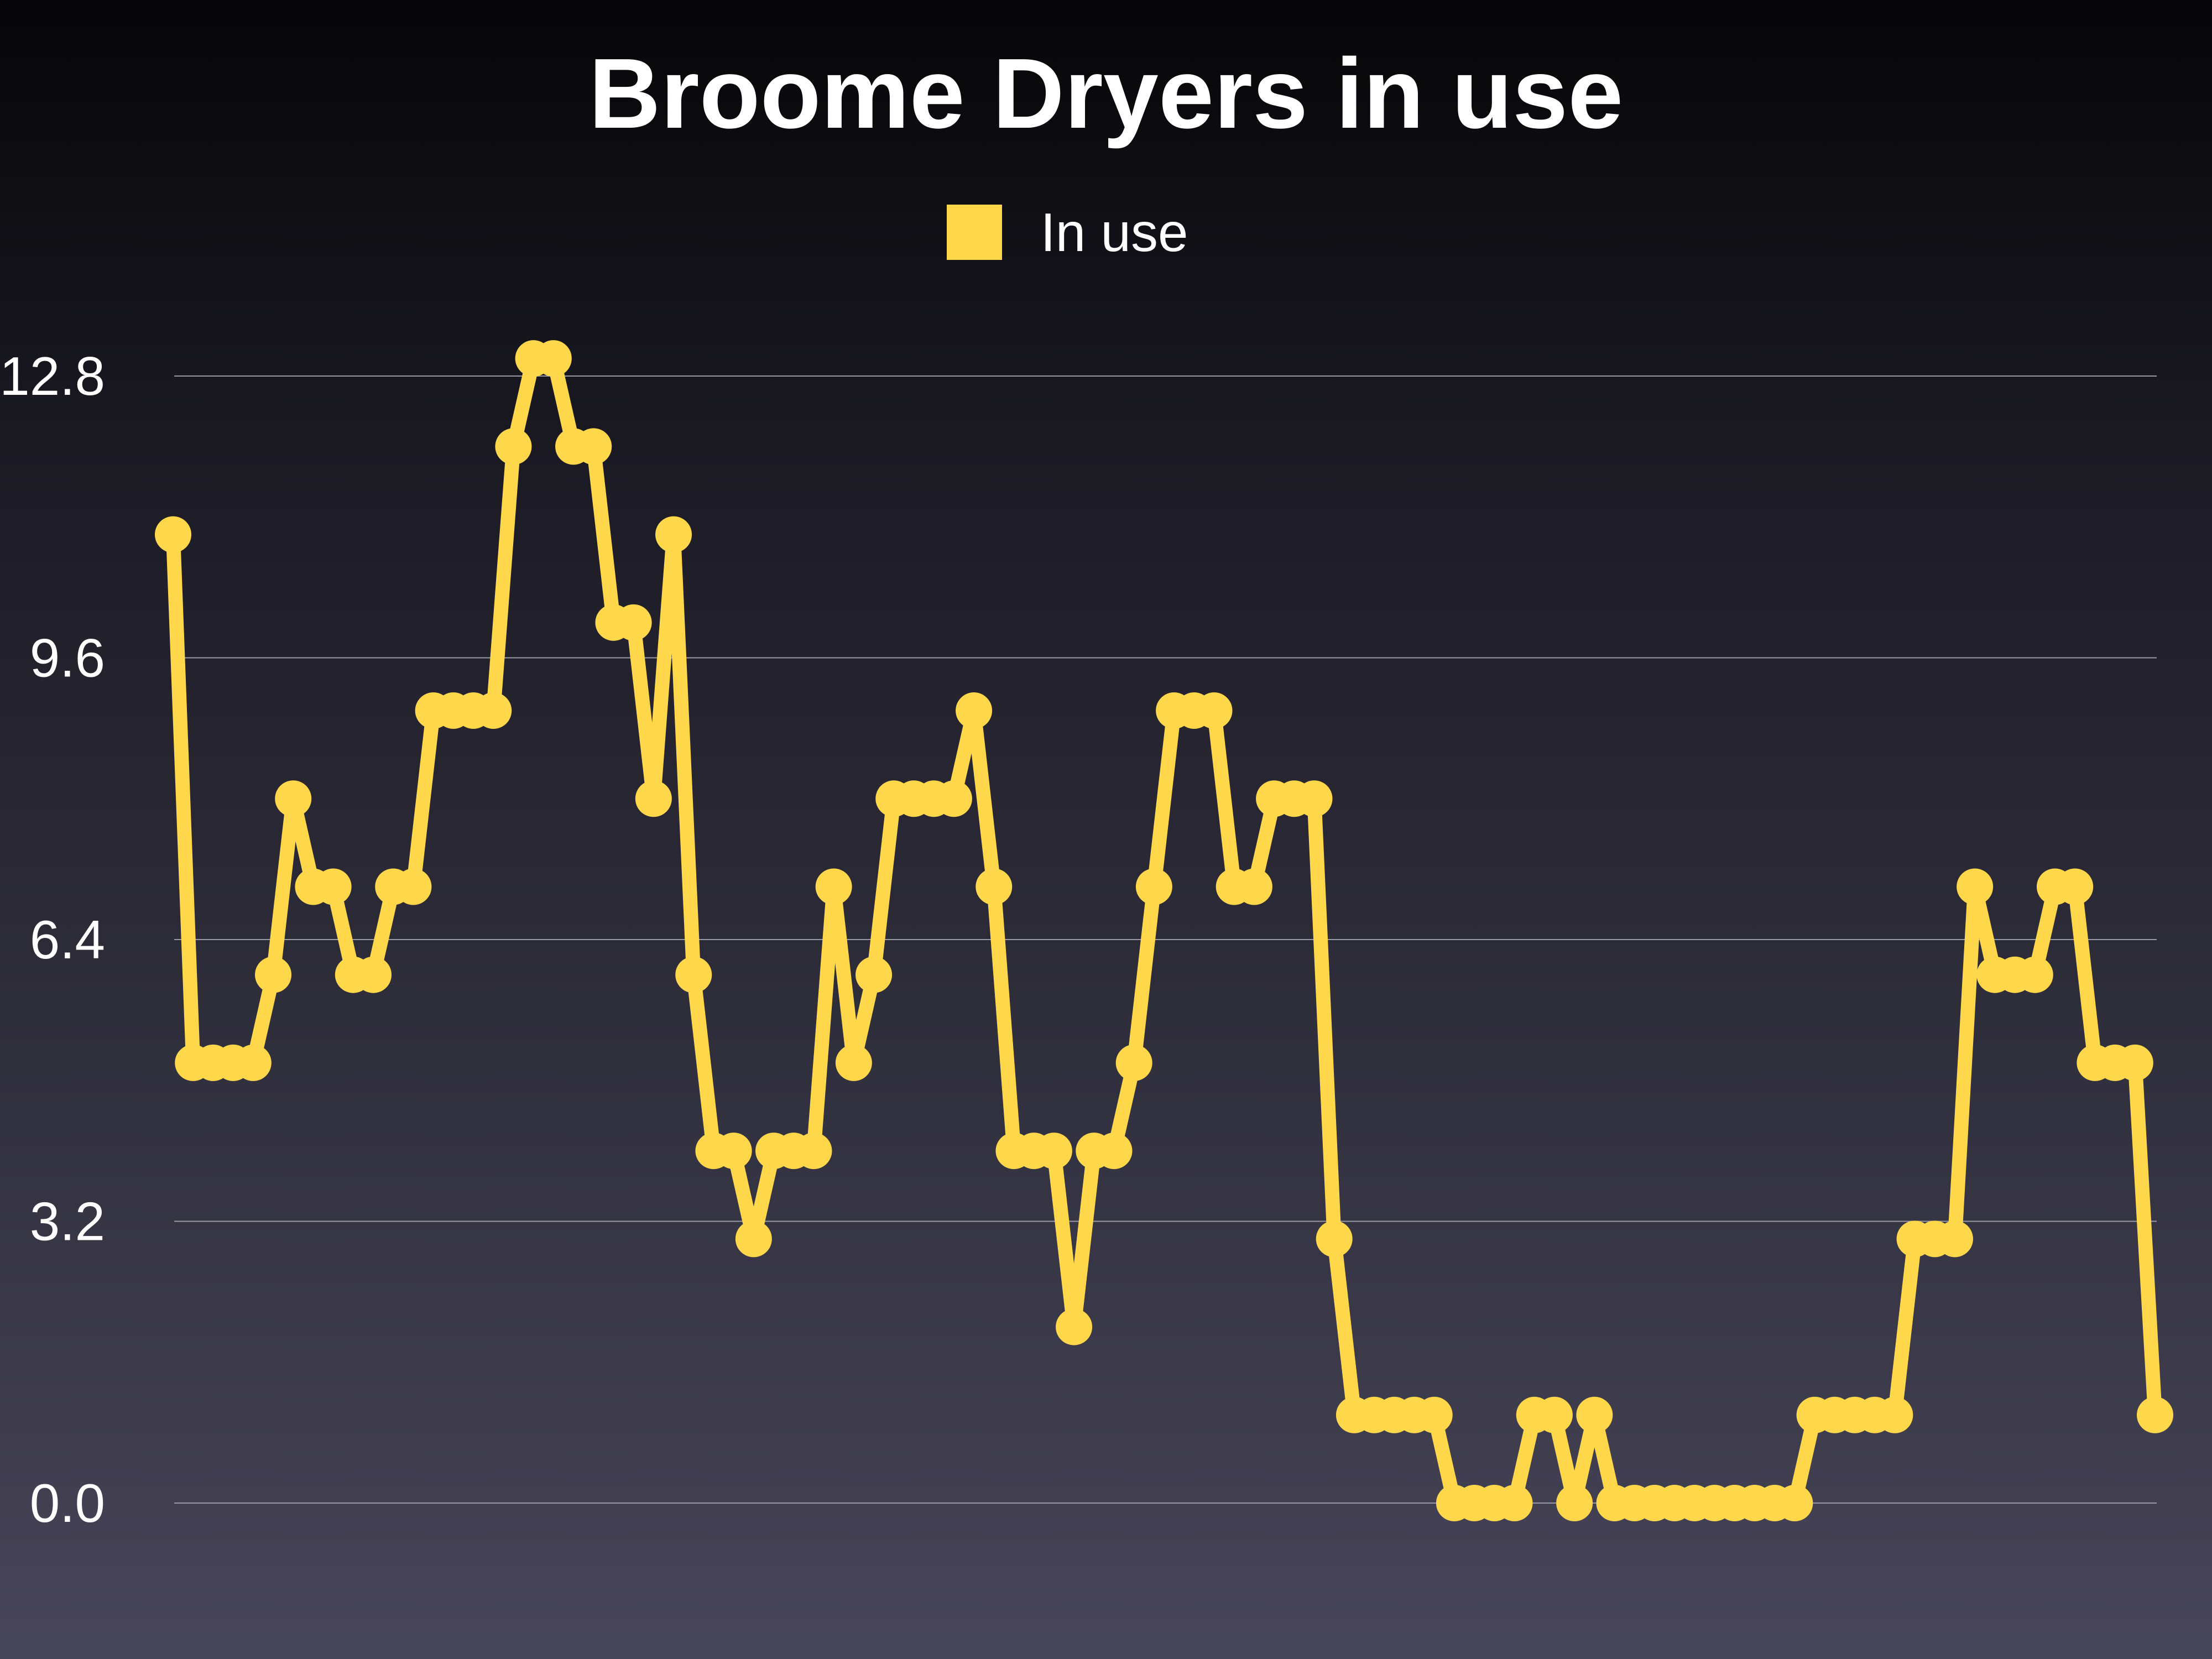  Describe the element at coordinates (1106, 94) in the screenshot. I see `chart-title: Broome Dryers in use` at that location.